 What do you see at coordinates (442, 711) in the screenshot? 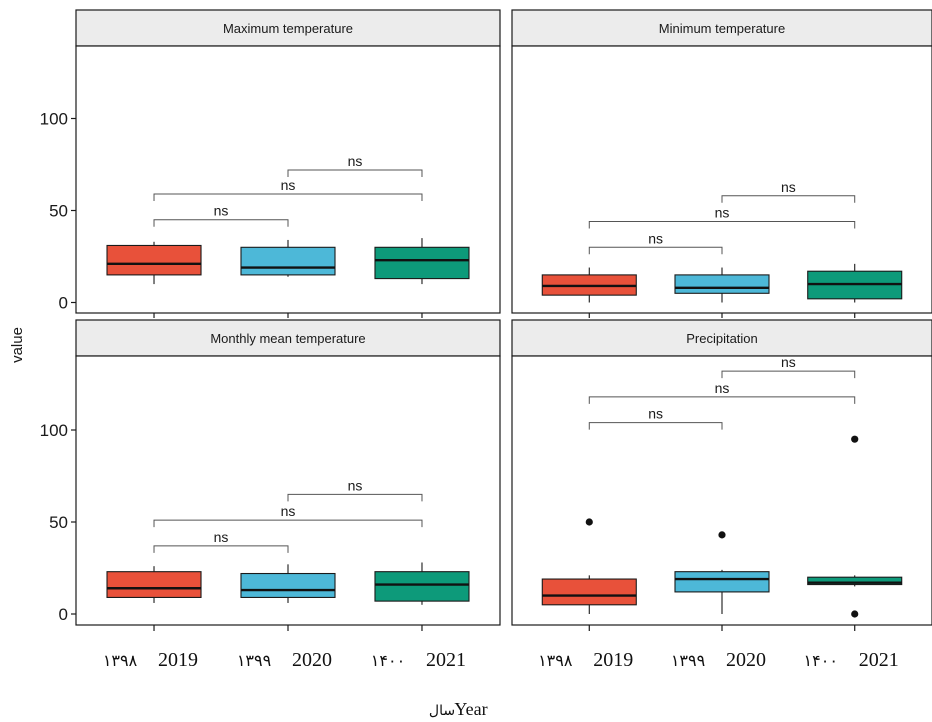
I see `x-axis-title-farsi: سال` at bounding box center [442, 711].